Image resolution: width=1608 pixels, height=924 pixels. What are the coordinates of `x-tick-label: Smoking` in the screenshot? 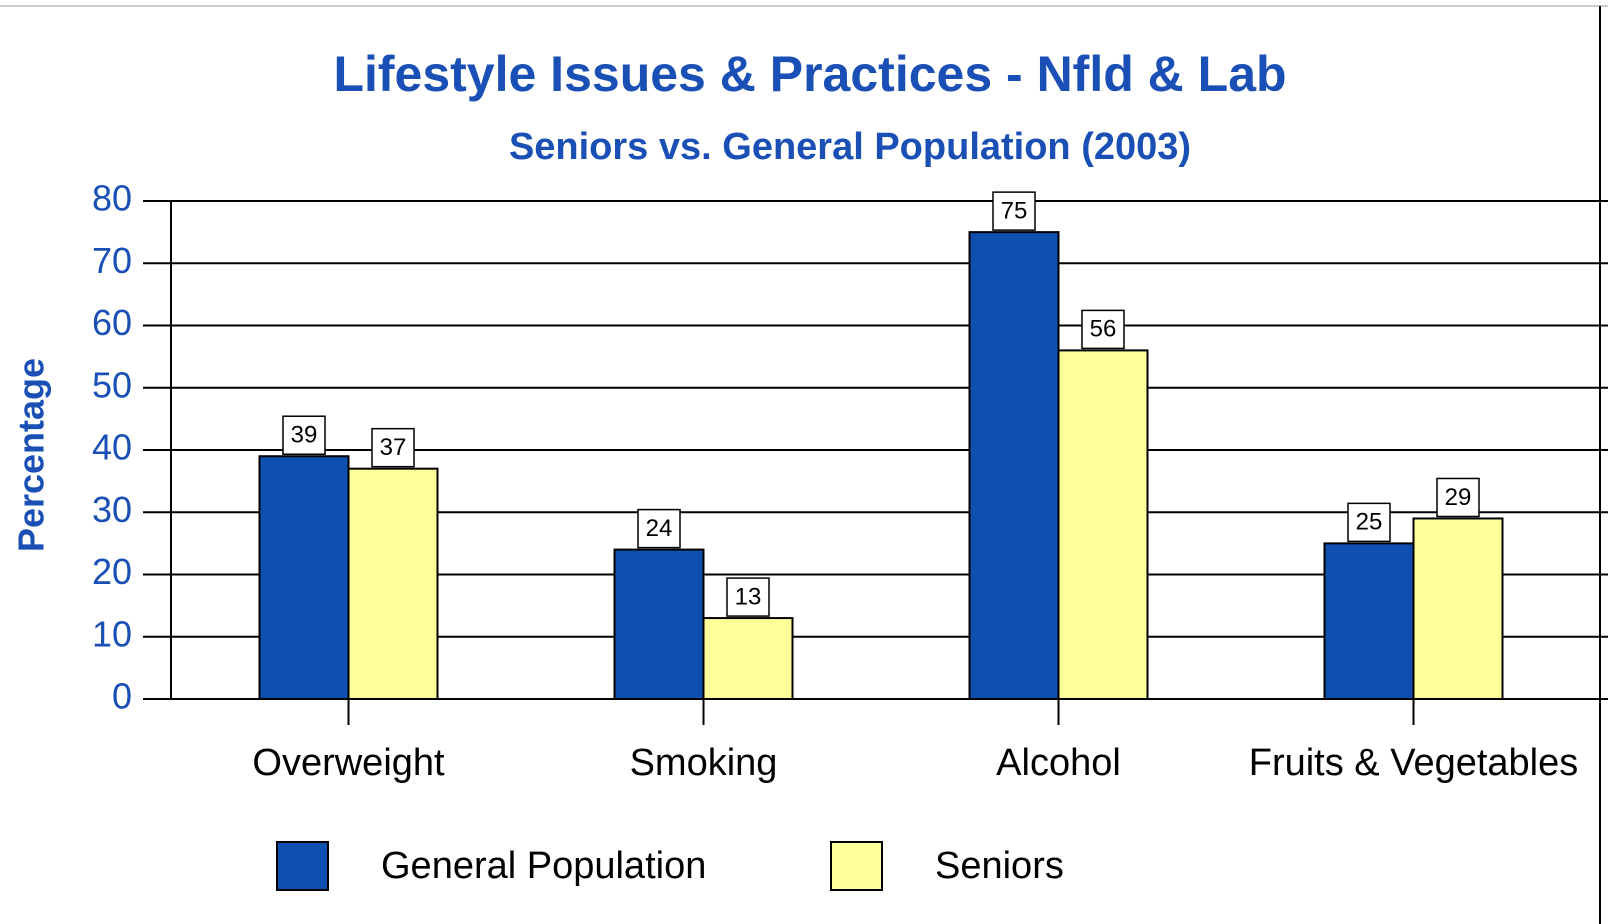 It's located at (704, 763).